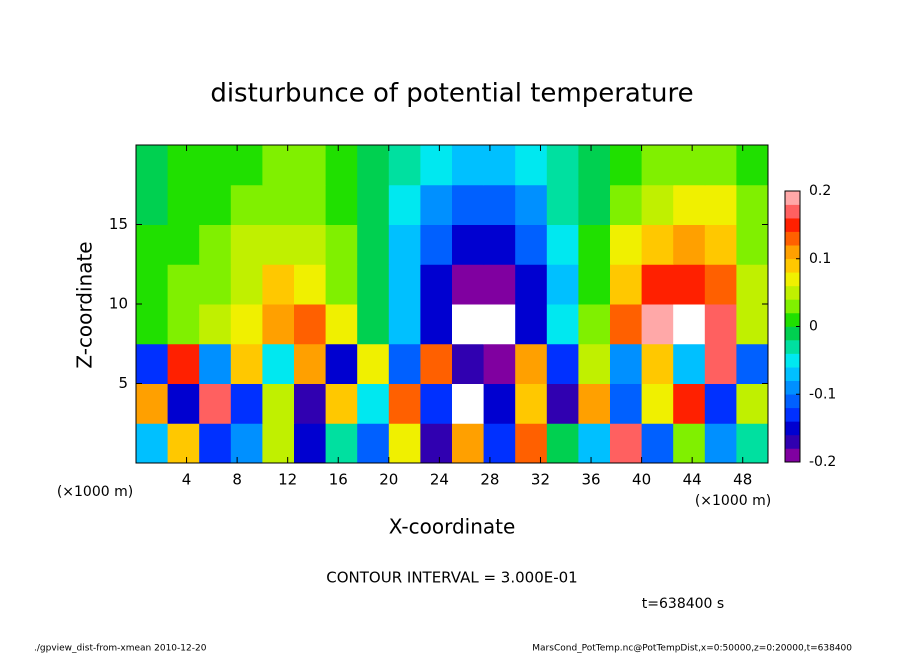 The width and height of the screenshot is (904, 654). Describe the element at coordinates (683, 604) in the screenshot. I see `time-note: t=638400 s` at that location.